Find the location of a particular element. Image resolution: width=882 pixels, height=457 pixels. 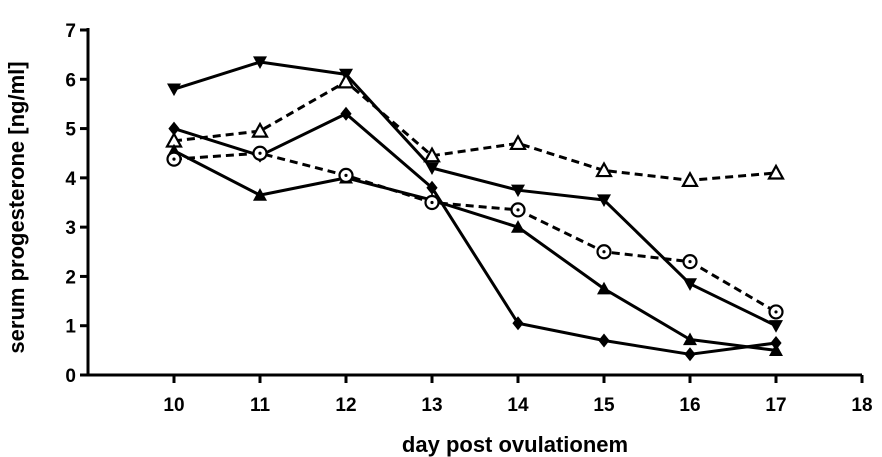

y-axis-title: serum progesterone [ng/ml] is located at coordinates (16, 207).